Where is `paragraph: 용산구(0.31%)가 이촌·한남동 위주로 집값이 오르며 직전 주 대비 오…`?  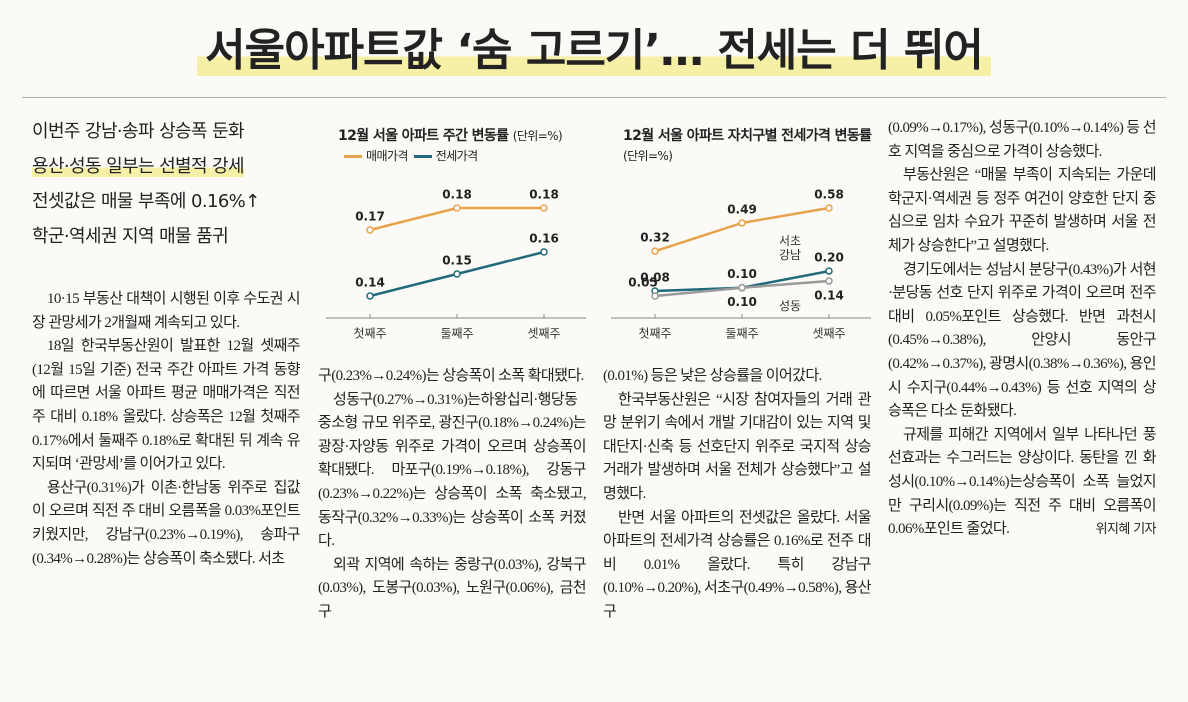 paragraph: 용산구(0.31%)가 이촌·한남동 위주로 집값이 오르며 직전 주 대비 오… is located at coordinates (166, 523).